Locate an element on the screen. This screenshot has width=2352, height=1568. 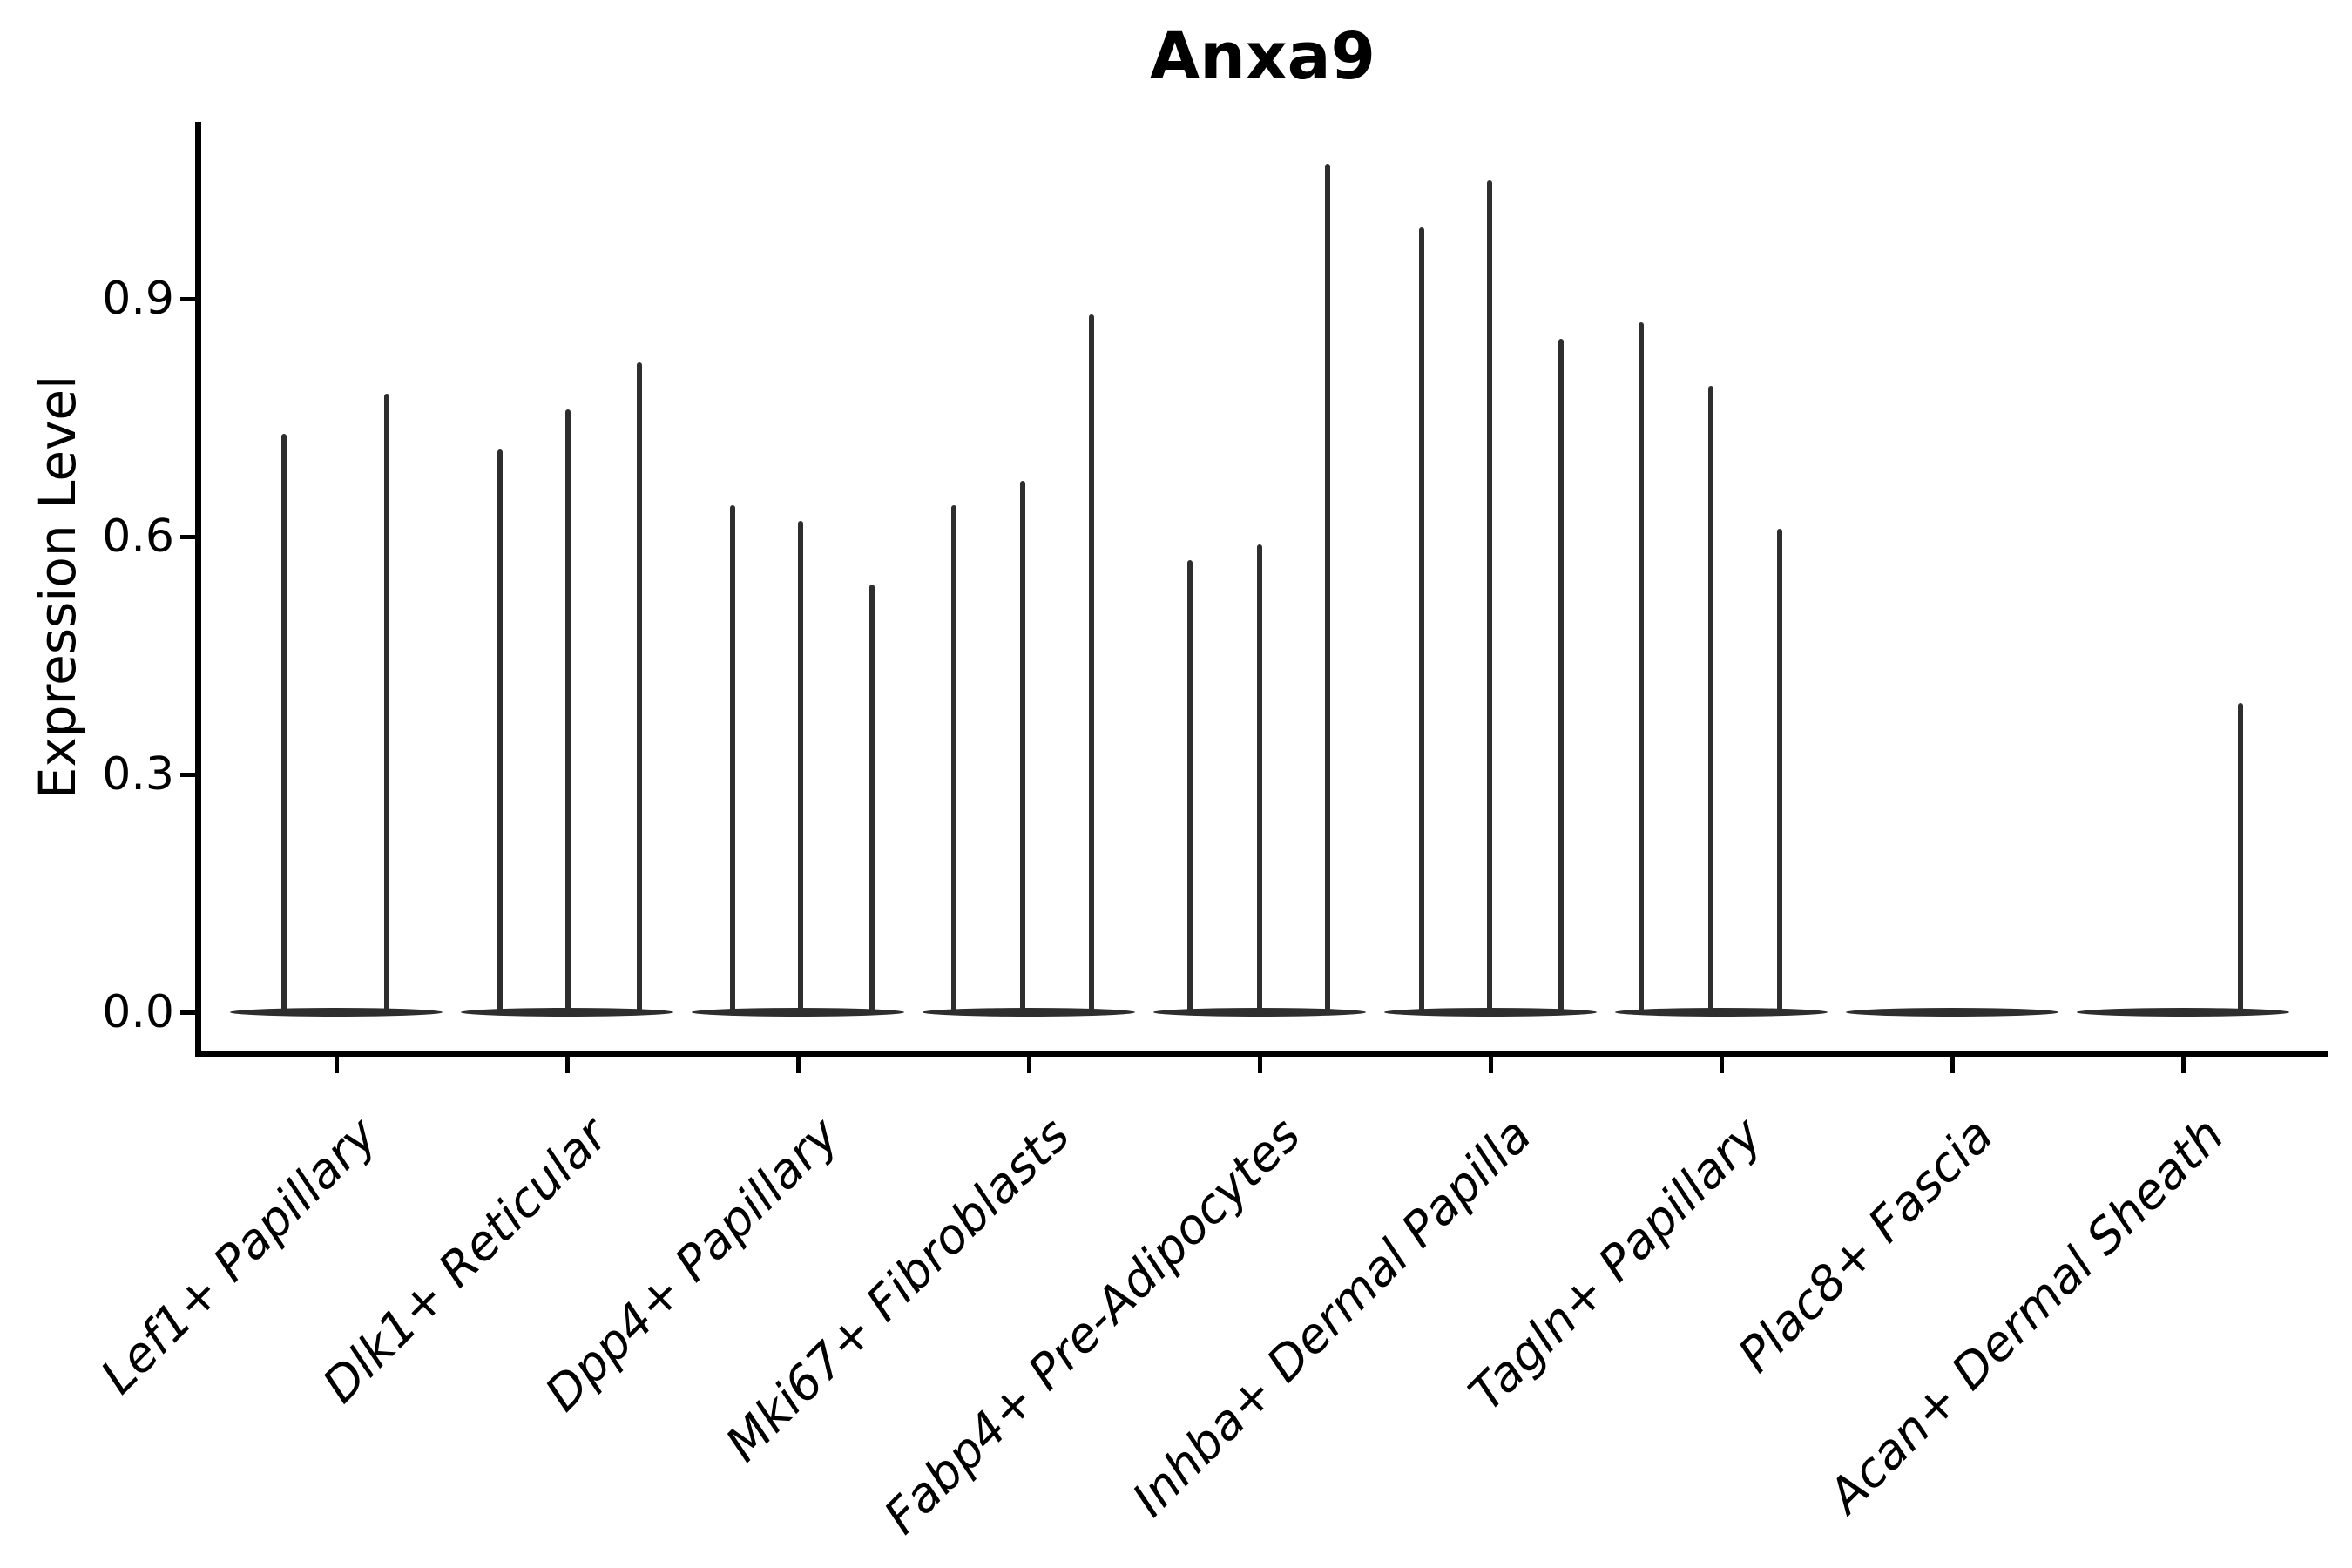
x-axis-category-label: Inhba+ Dermal Papilla is located at coordinates (1331, 1317).